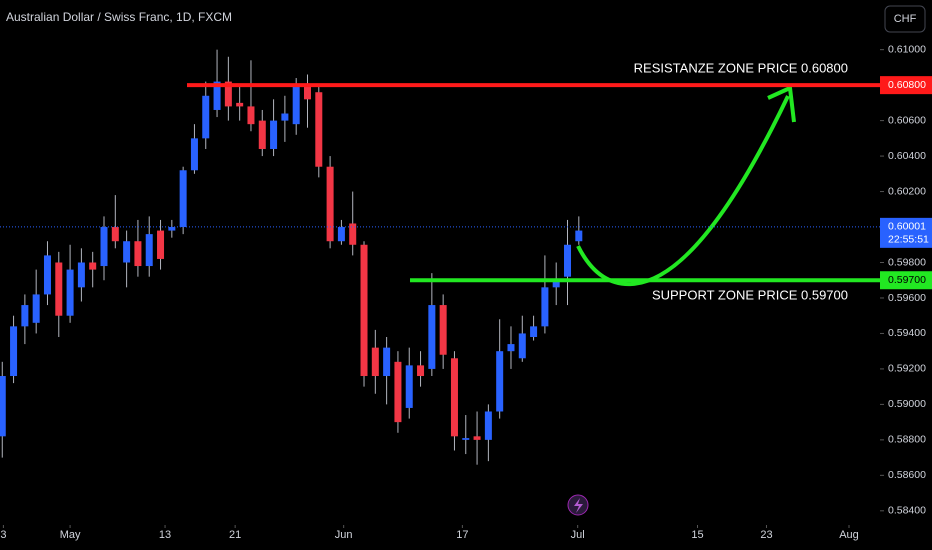 The width and height of the screenshot is (932, 550). What do you see at coordinates (70, 535) in the screenshot?
I see `x-tick-label: May` at bounding box center [70, 535].